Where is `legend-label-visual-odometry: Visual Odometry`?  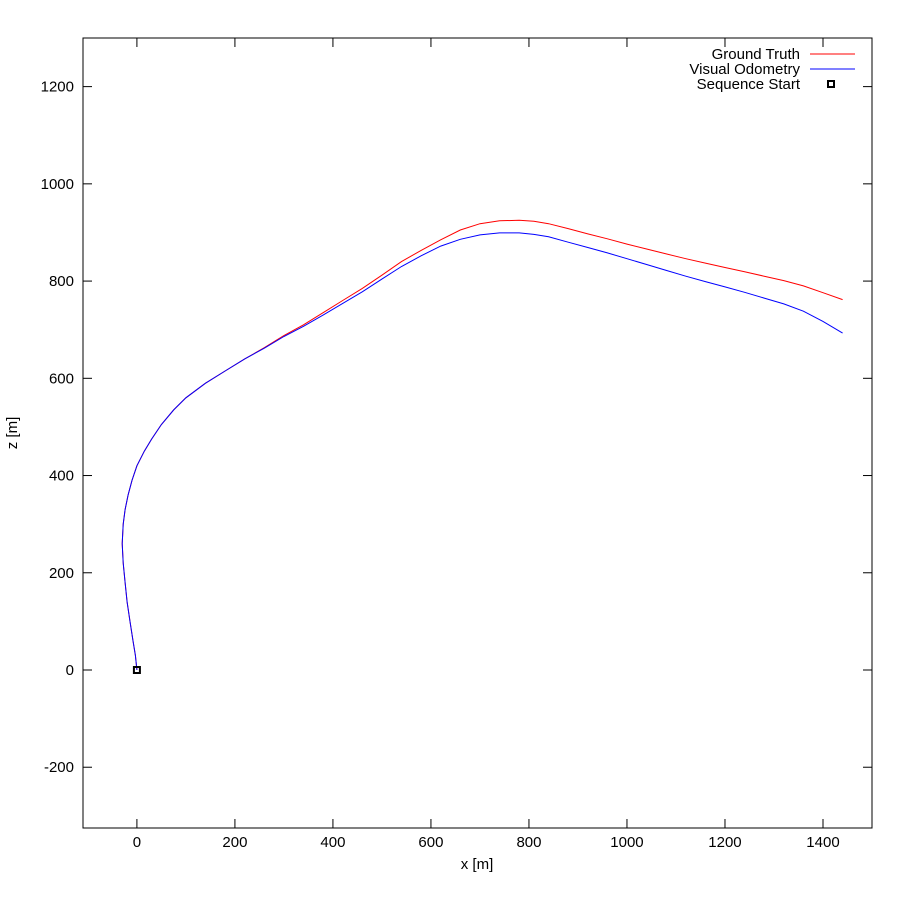 legend-label-visual-odometry: Visual Odometry is located at coordinates (744, 69).